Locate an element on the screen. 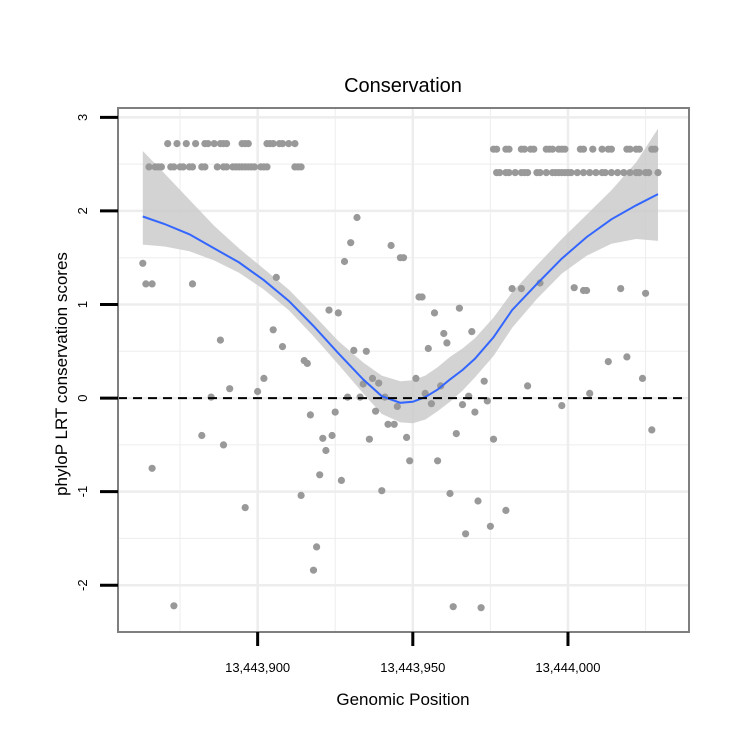 This screenshot has height=750, width=750. x-tick-label: 13,443,950 is located at coordinates (412, 667).